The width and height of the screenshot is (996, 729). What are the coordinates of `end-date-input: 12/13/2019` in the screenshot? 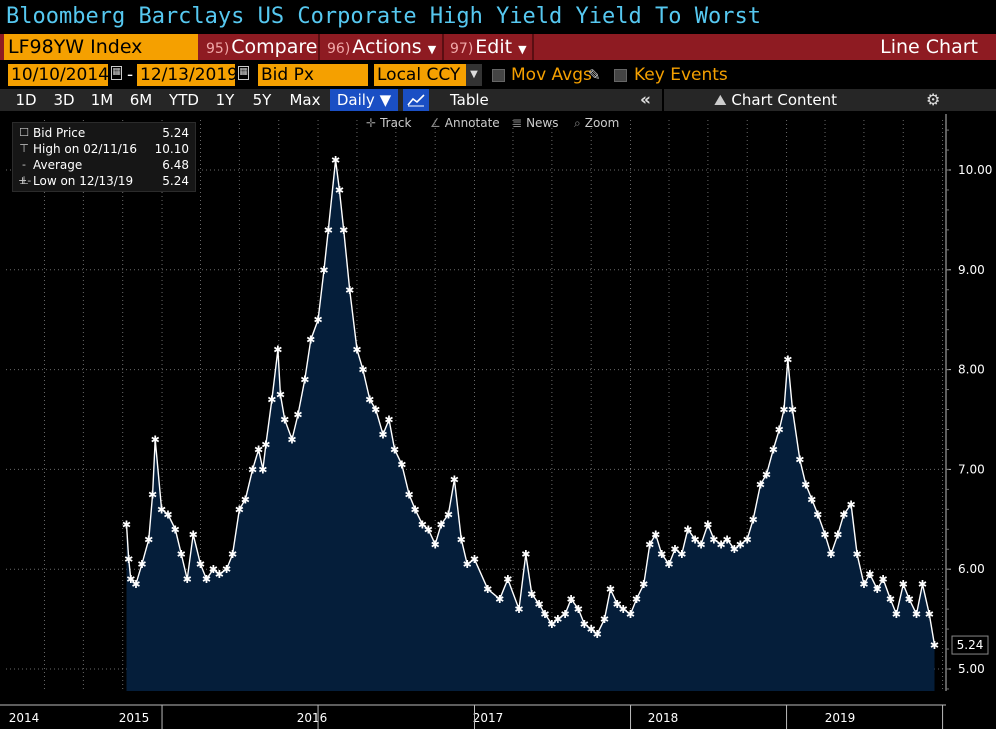 It's located at (187, 75).